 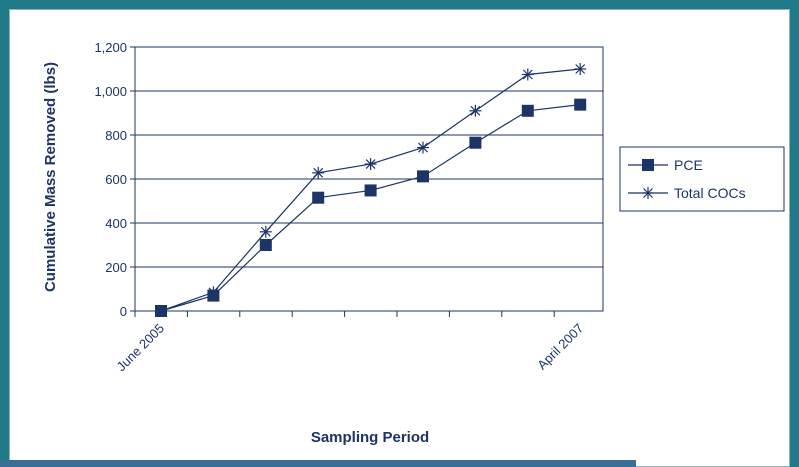 I want to click on y-tick-label: 200, so click(x=116, y=267).